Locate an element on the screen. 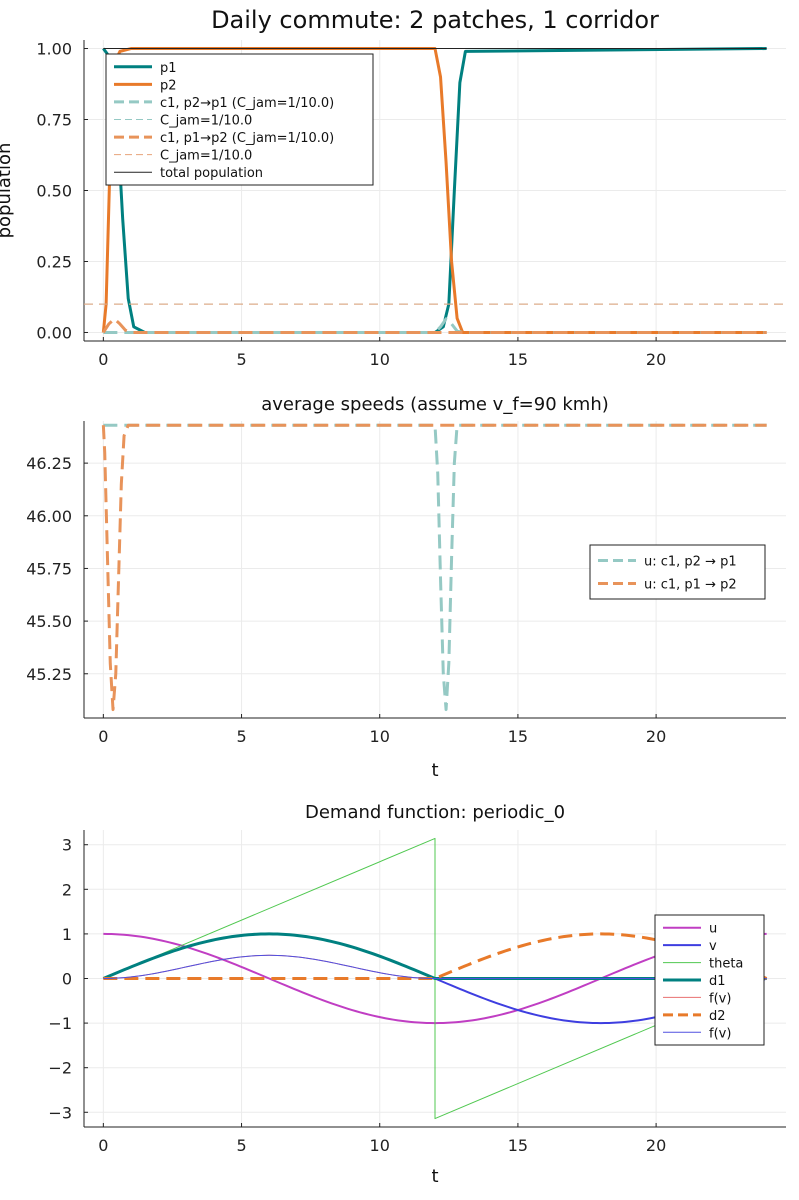  chart-title: Daily commute: 2 patches, 1 corridor is located at coordinates (435, 20).